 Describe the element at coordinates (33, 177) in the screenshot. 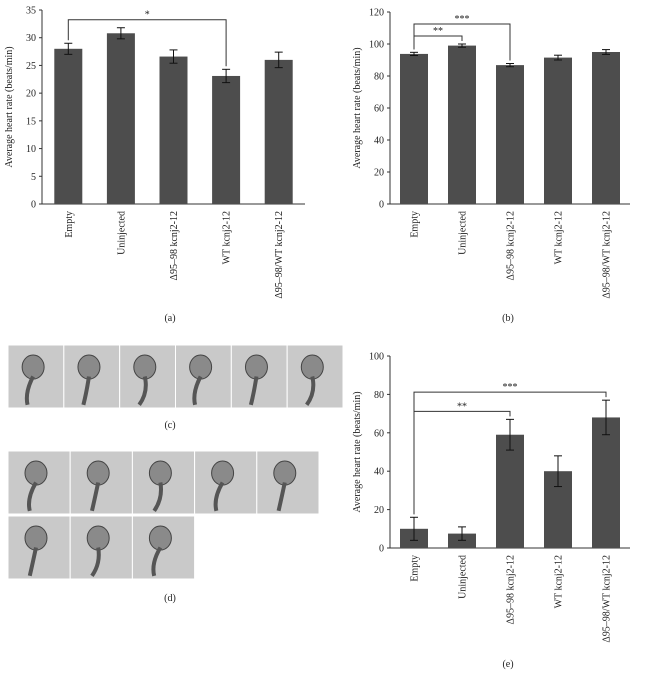

I see `y-tick-label: 5` at that location.